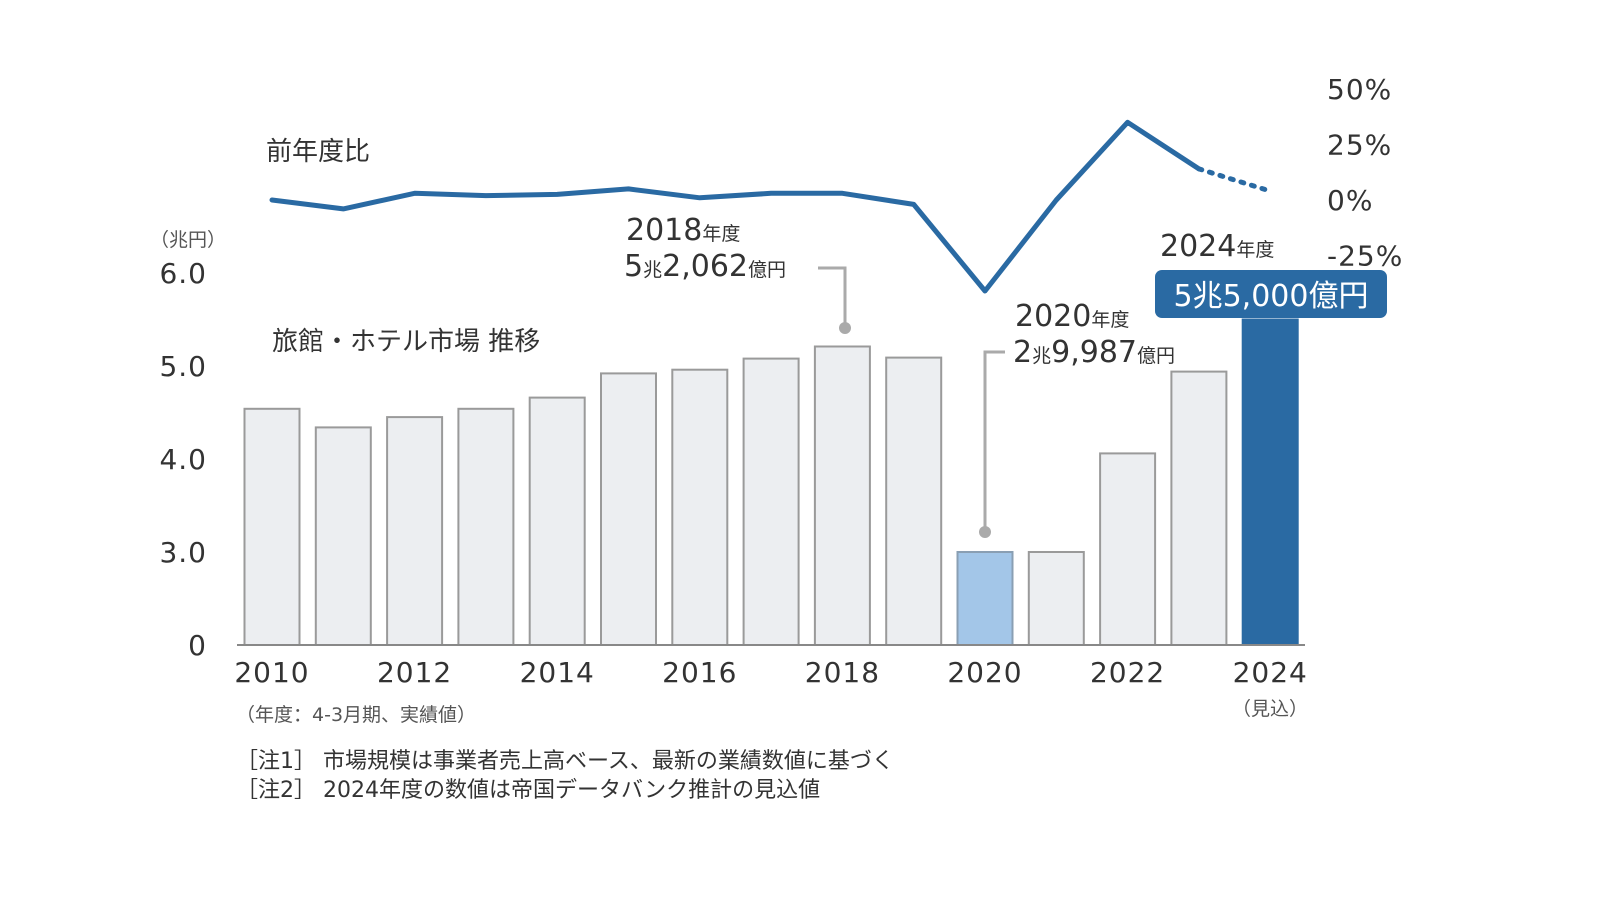 Image resolution: width=1600 pixels, height=900 pixels. Describe the element at coordinates (415, 531) in the screenshot. I see `bar-2012` at that location.